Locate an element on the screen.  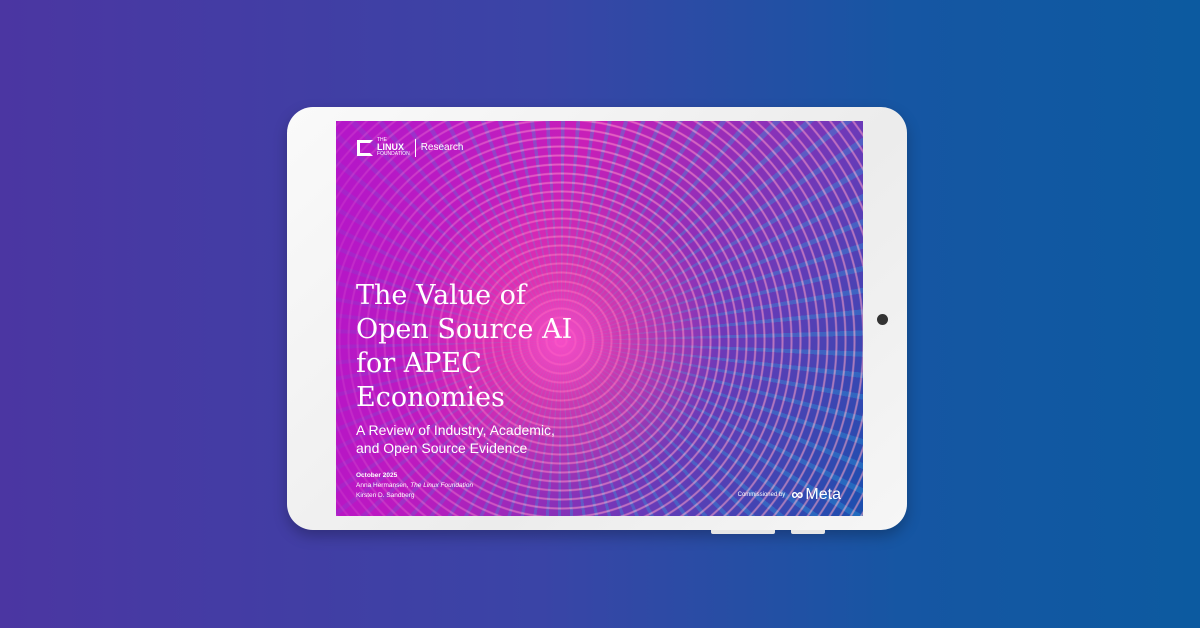
logo-text: THE is located at coordinates (382, 140).